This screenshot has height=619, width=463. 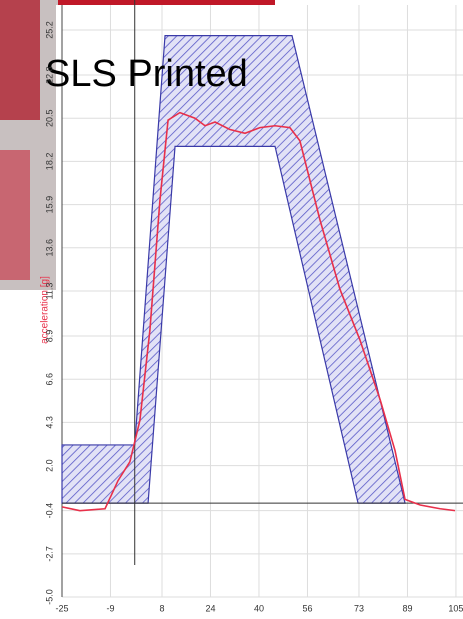 What do you see at coordinates (49, 205) in the screenshot?
I see `y-tick-label: 15.9` at bounding box center [49, 205].